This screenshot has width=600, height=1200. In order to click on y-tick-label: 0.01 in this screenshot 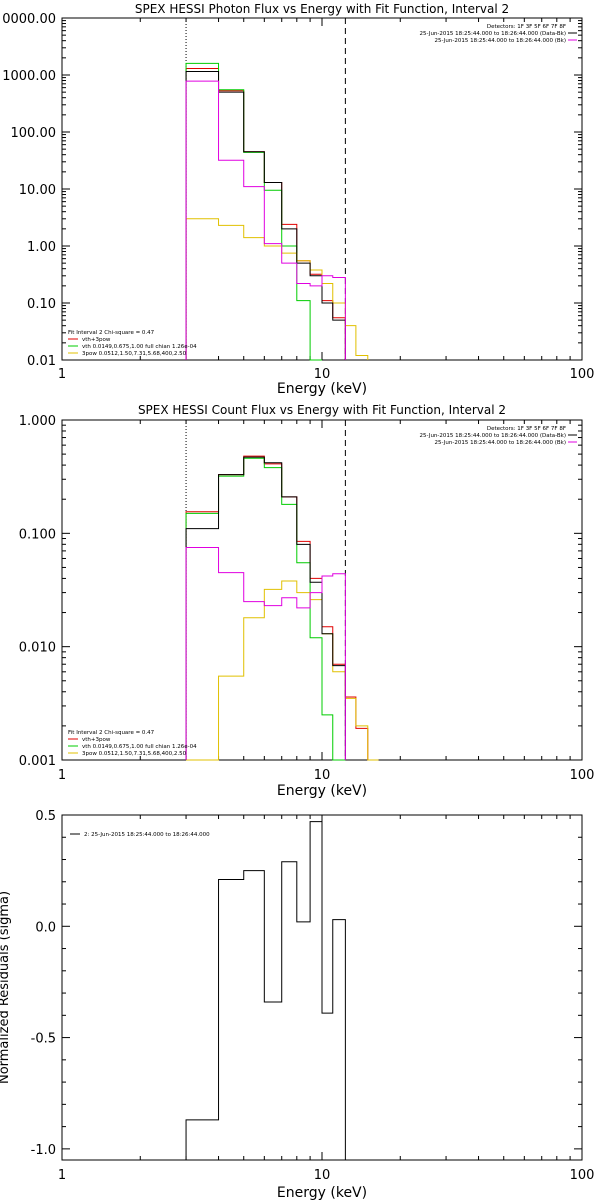, I will do `click(41, 361)`.